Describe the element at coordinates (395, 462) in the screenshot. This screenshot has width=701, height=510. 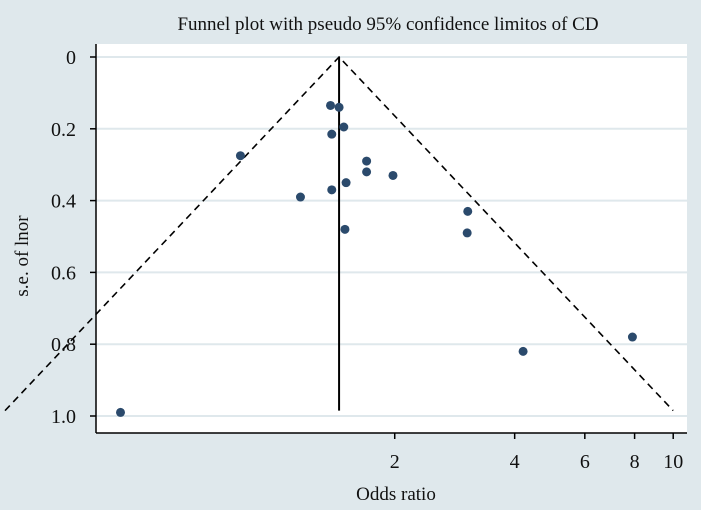
I see `x-tick-label: 2` at that location.